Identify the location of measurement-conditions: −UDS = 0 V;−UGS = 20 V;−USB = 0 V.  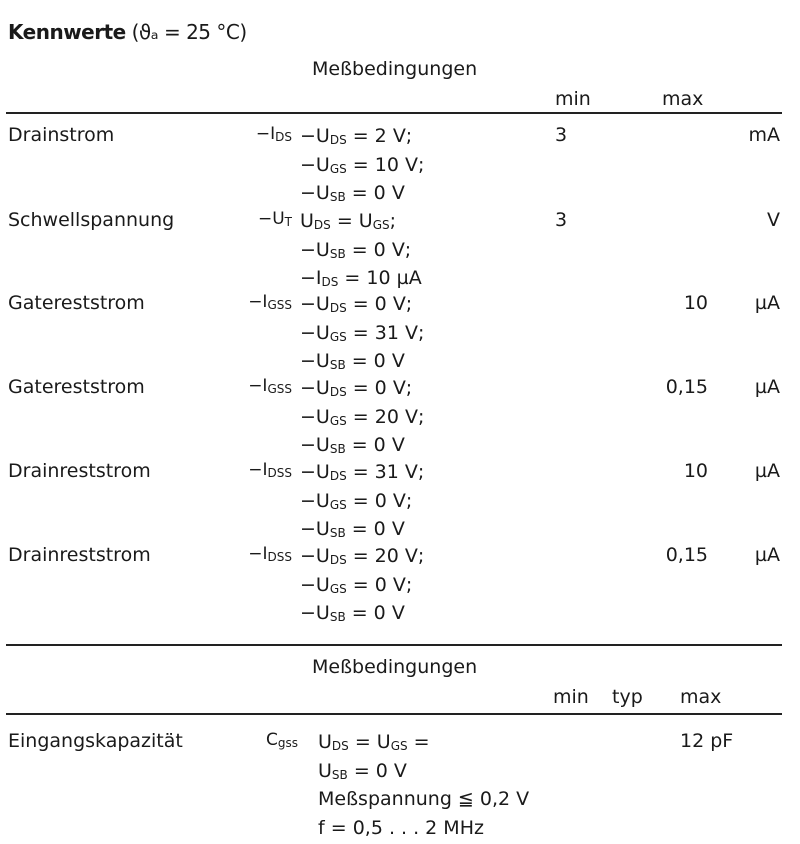
(362, 419).